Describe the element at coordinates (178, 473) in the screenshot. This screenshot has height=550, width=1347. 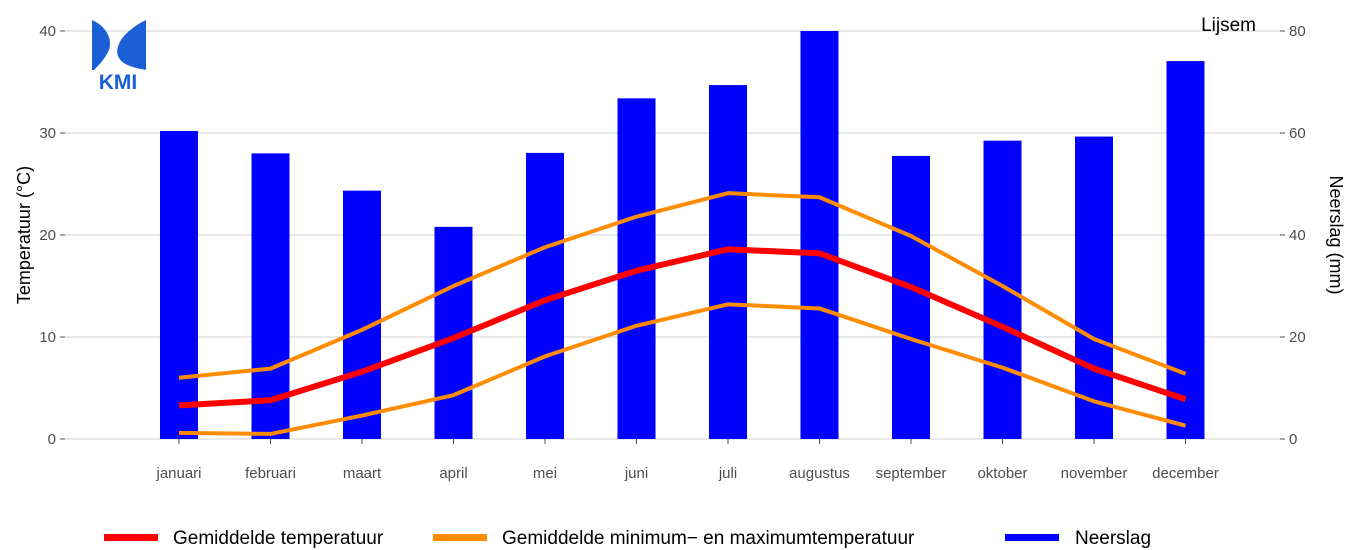
I see `x-tick-label: januari` at that location.